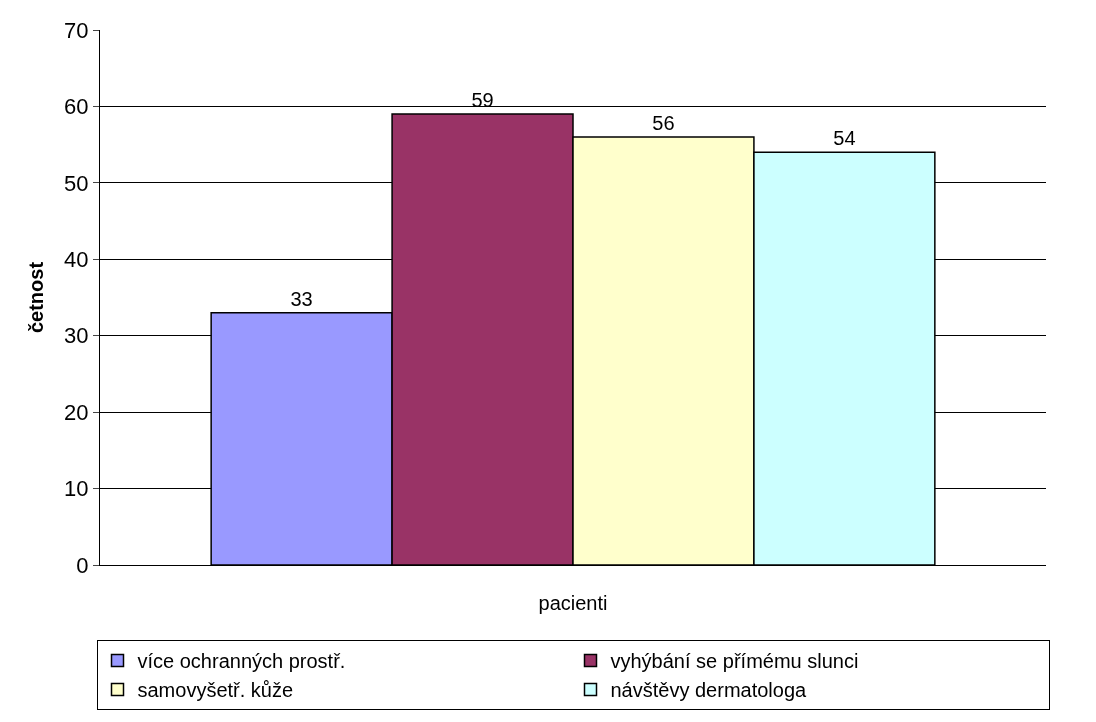 This screenshot has width=1096, height=722. I want to click on data-label: 54, so click(844, 138).